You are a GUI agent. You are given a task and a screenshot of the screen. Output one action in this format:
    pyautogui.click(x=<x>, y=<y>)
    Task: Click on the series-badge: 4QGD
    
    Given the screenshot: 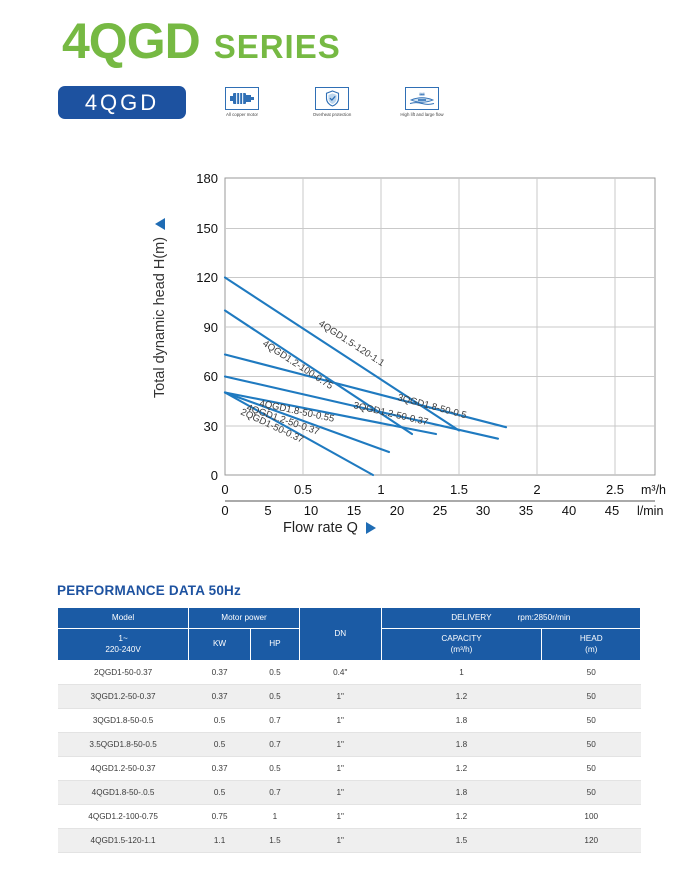 What is the action you would take?
    pyautogui.click(x=122, y=102)
    